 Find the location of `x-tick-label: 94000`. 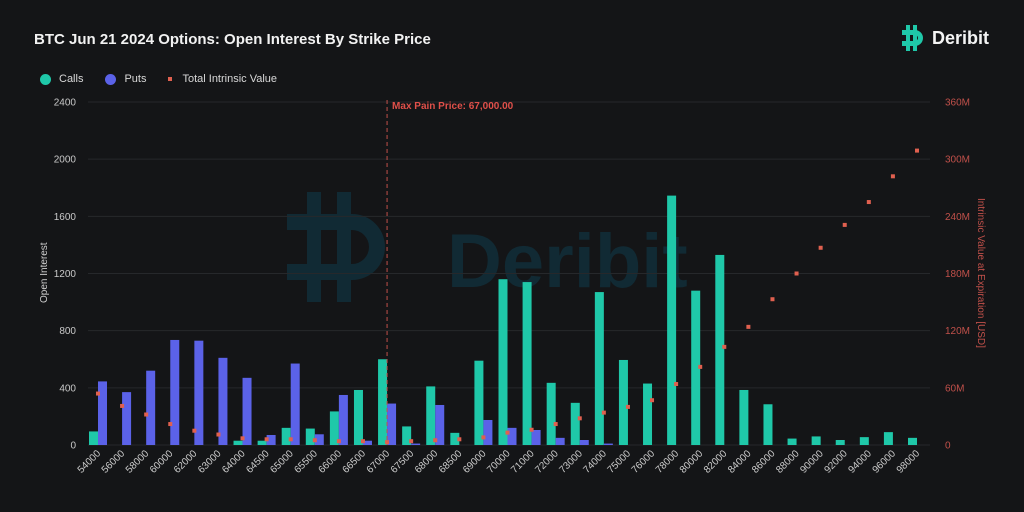

x-tick-label: 94000 is located at coordinates (861, 462).